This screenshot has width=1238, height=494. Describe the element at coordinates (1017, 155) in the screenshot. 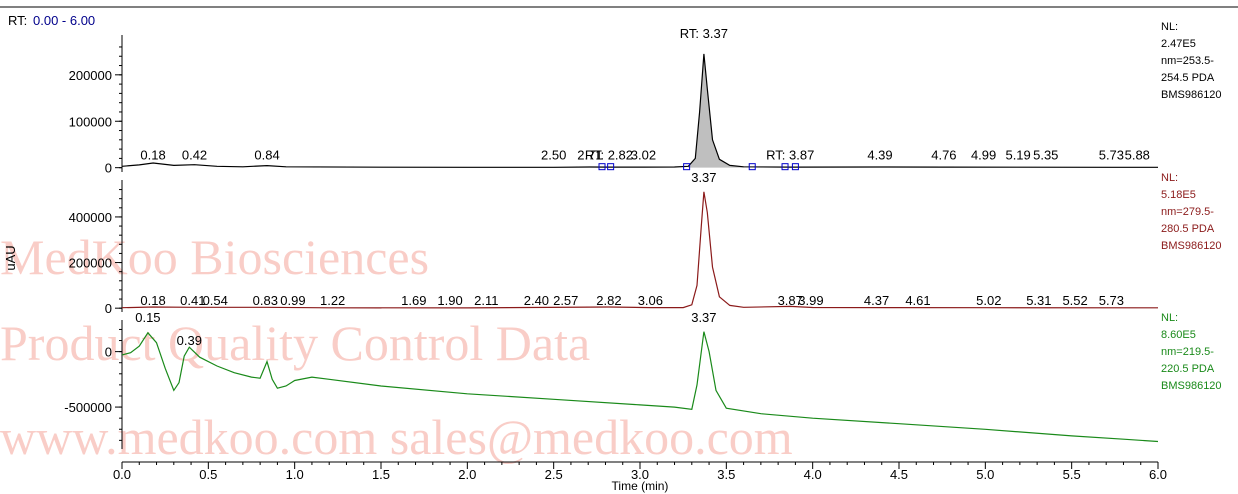

I see `peak-label: 5.19` at that location.